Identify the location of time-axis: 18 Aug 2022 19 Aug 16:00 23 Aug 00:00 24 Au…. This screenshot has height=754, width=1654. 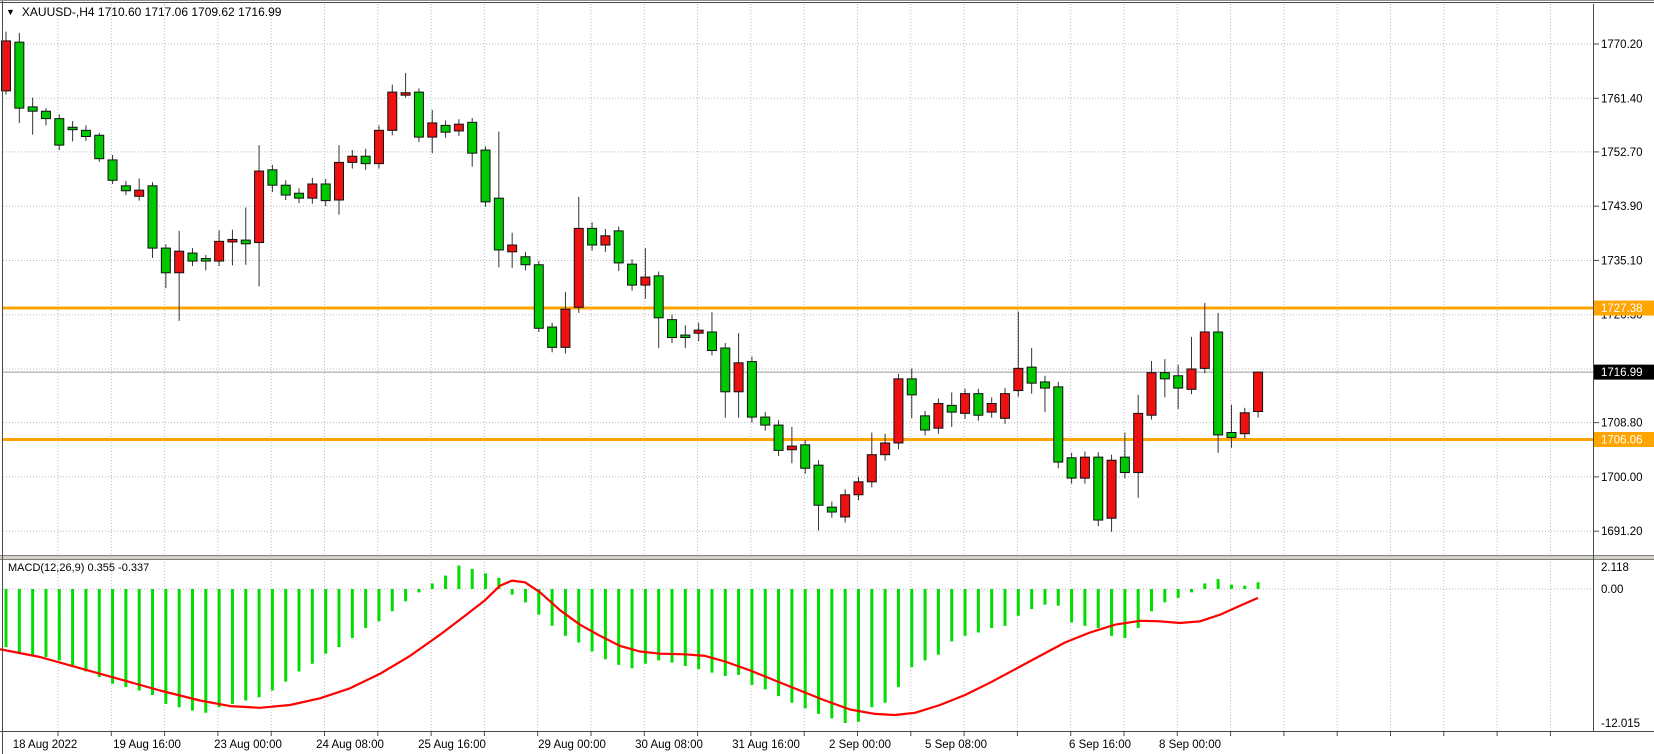
(782, 741).